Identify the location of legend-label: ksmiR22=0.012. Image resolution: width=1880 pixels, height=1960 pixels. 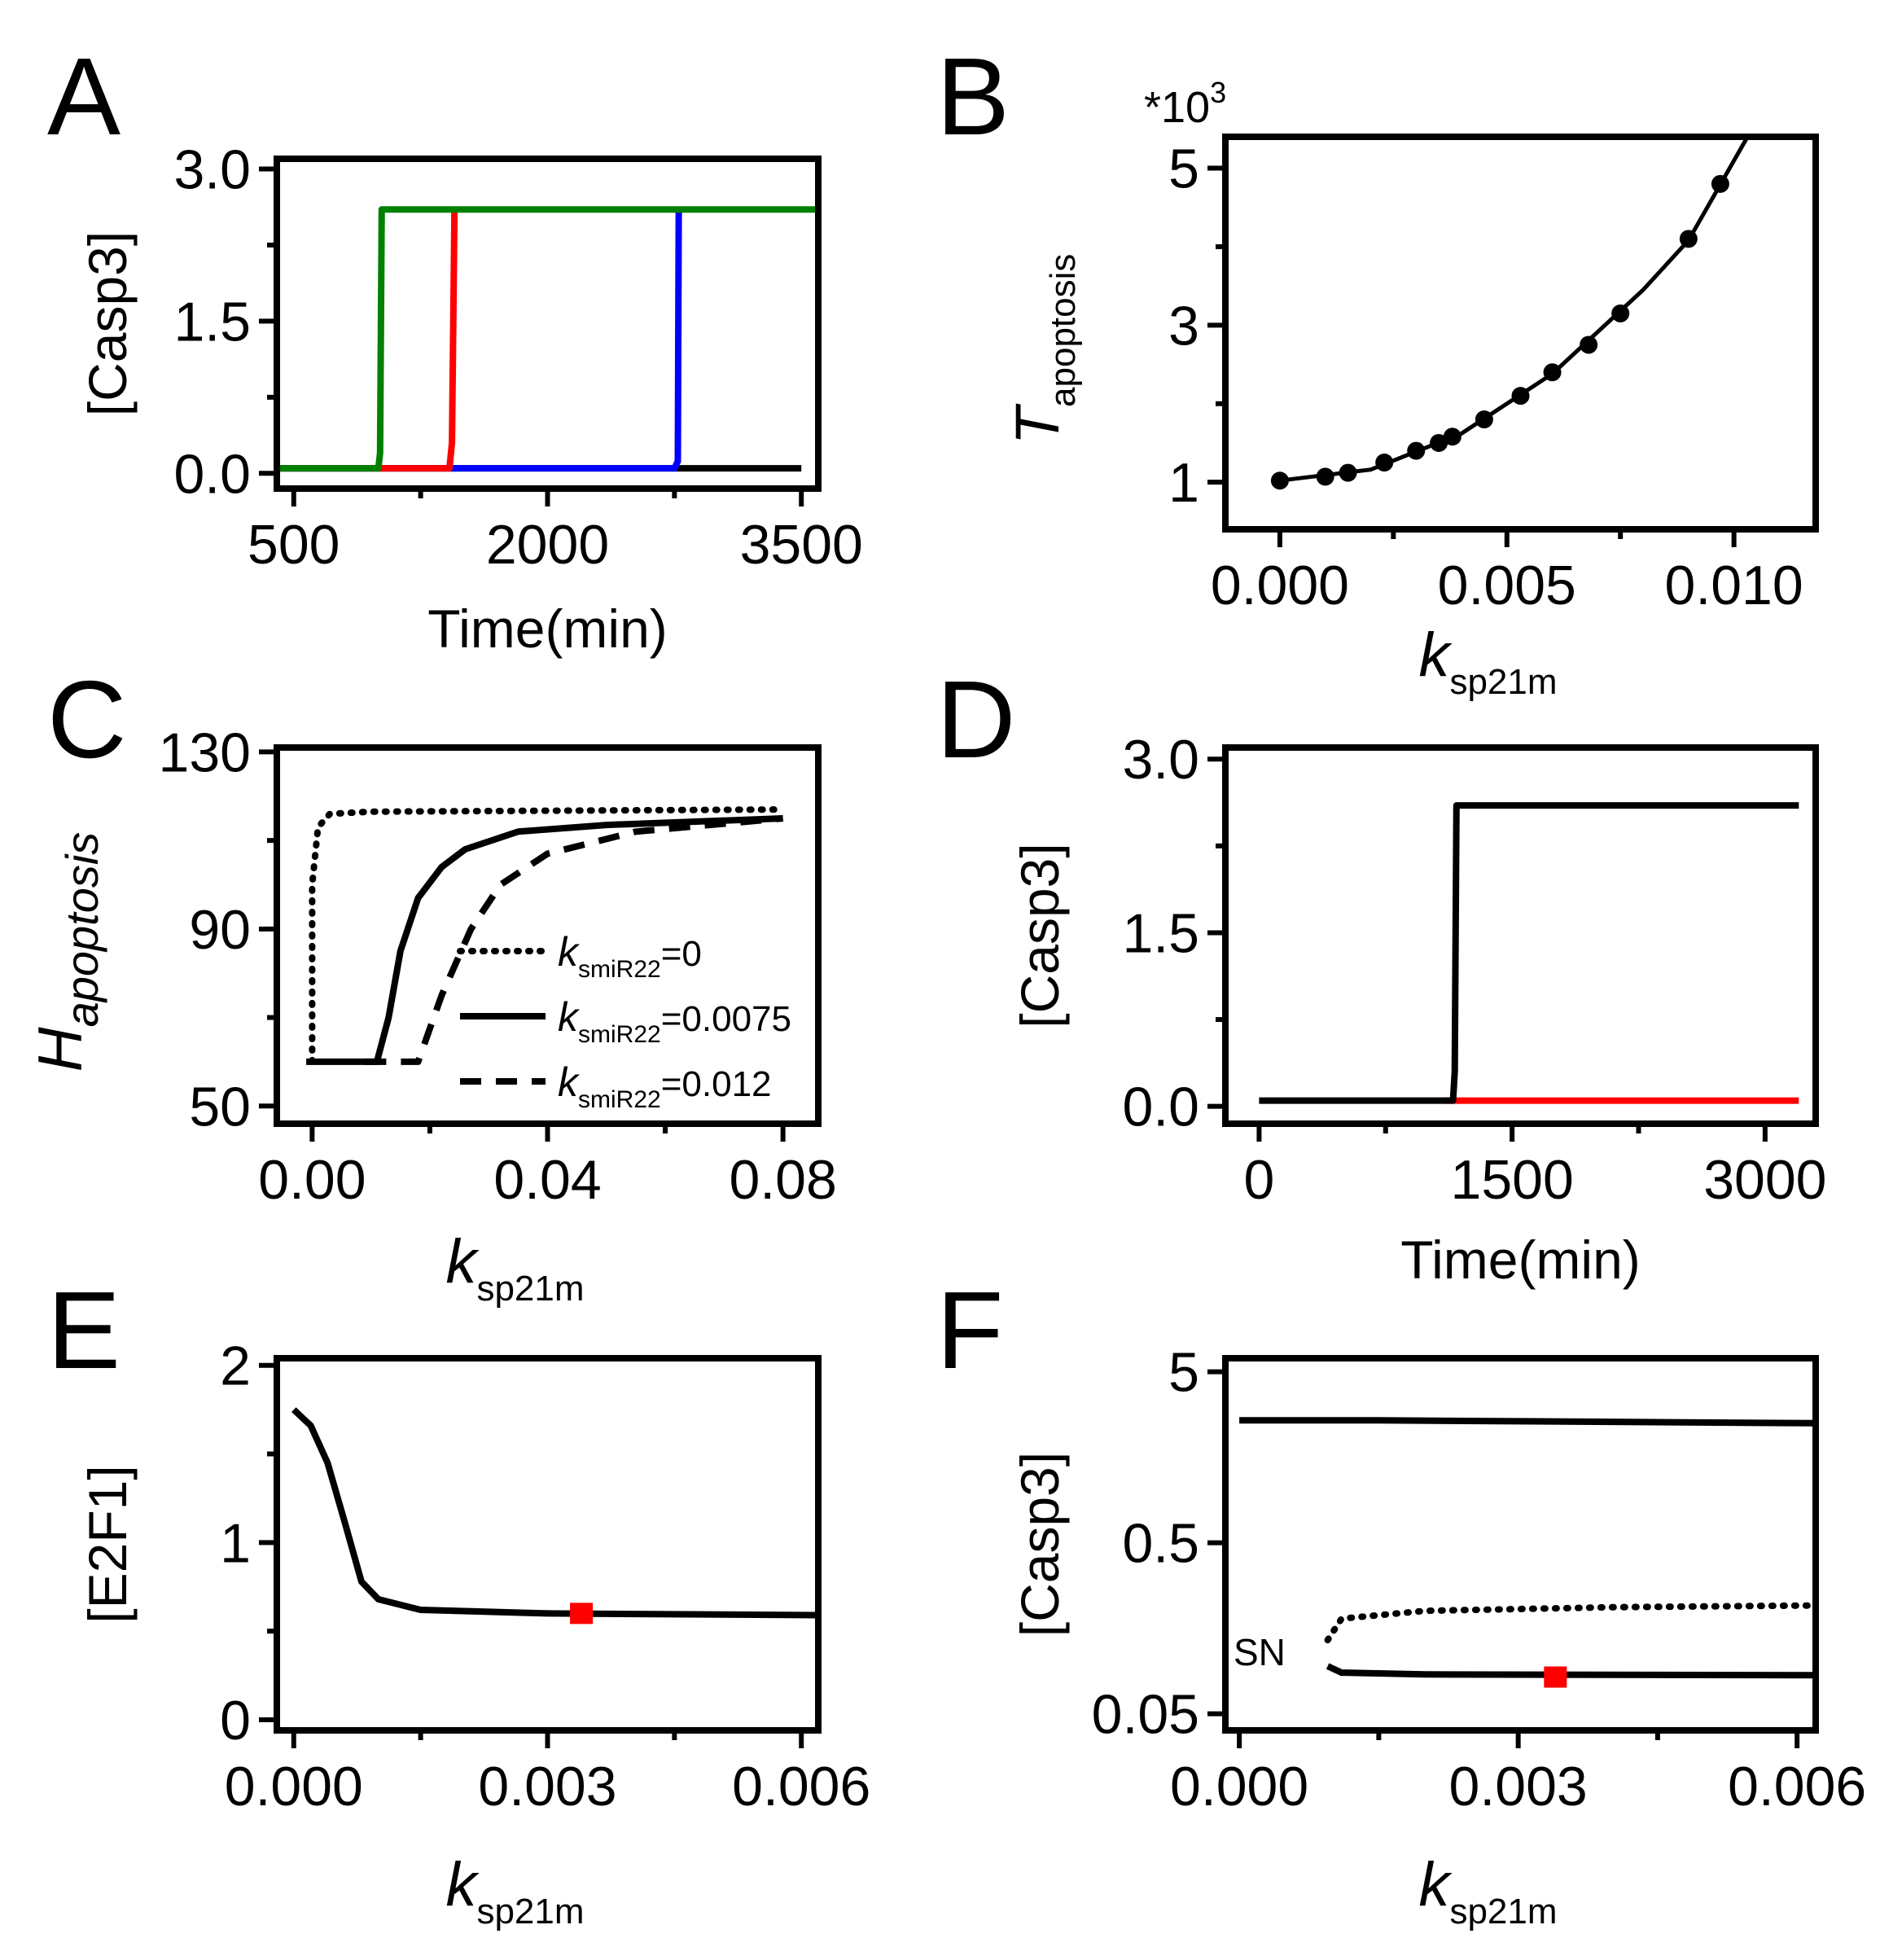
(665, 1086).